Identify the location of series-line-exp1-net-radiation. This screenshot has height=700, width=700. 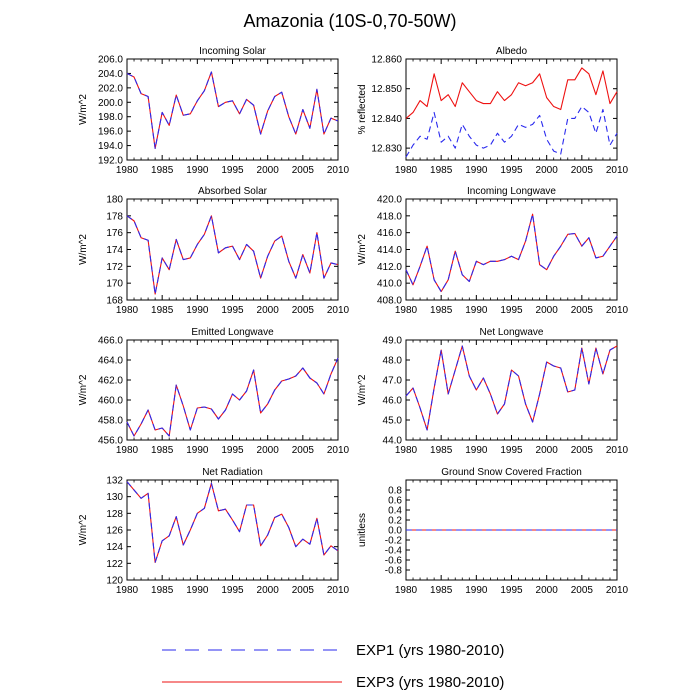
(232, 522).